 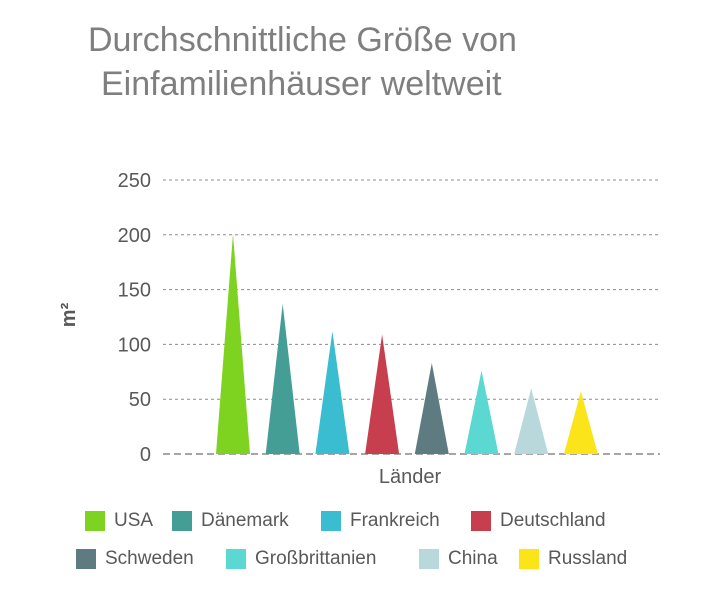 What do you see at coordinates (134, 181) in the screenshot?
I see `y-tick-label: 250` at bounding box center [134, 181].